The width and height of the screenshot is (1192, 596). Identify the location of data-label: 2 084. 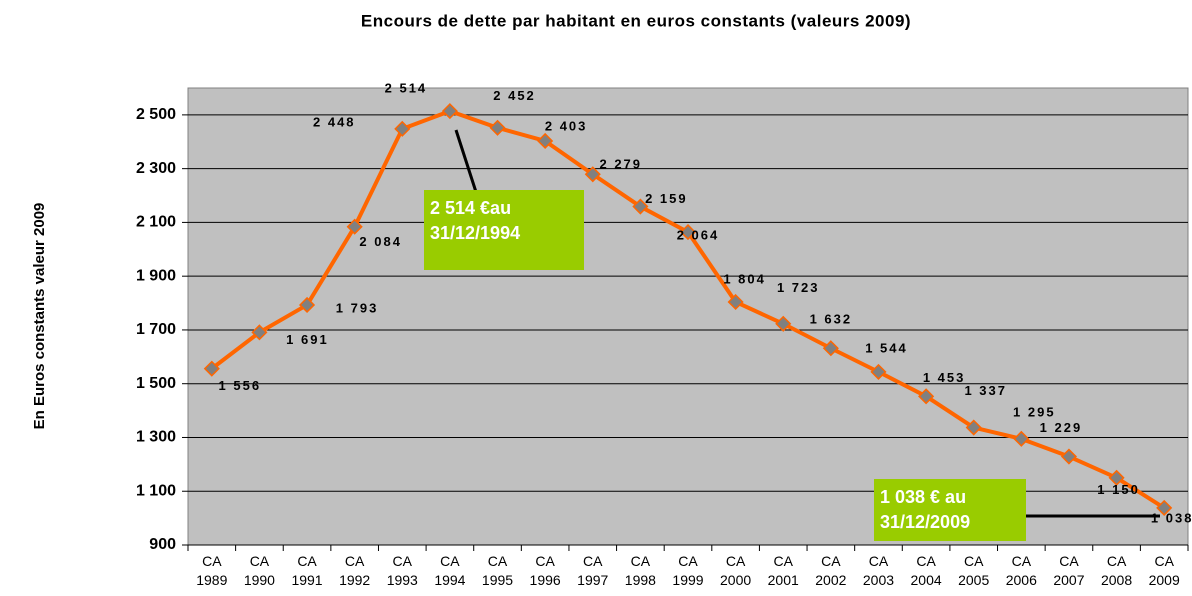
(380, 241).